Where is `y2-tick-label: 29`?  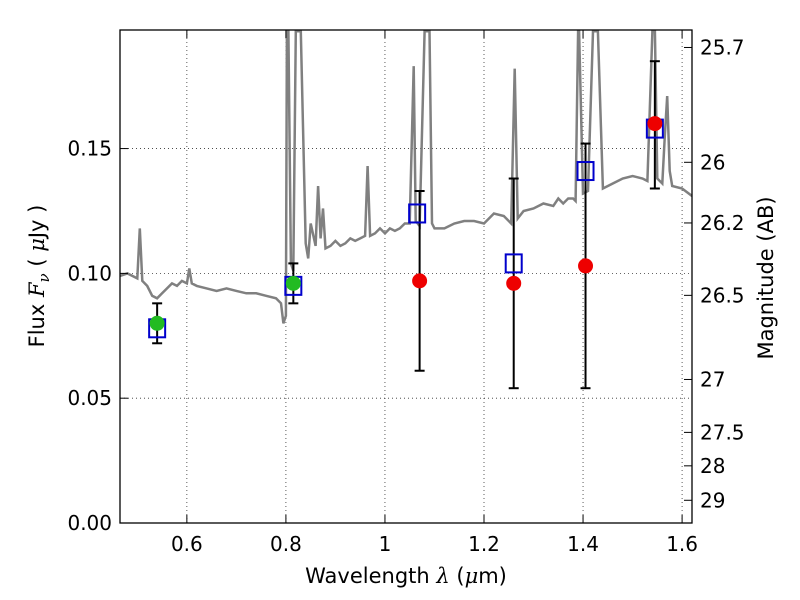 y2-tick-label: 29 is located at coordinates (712, 500).